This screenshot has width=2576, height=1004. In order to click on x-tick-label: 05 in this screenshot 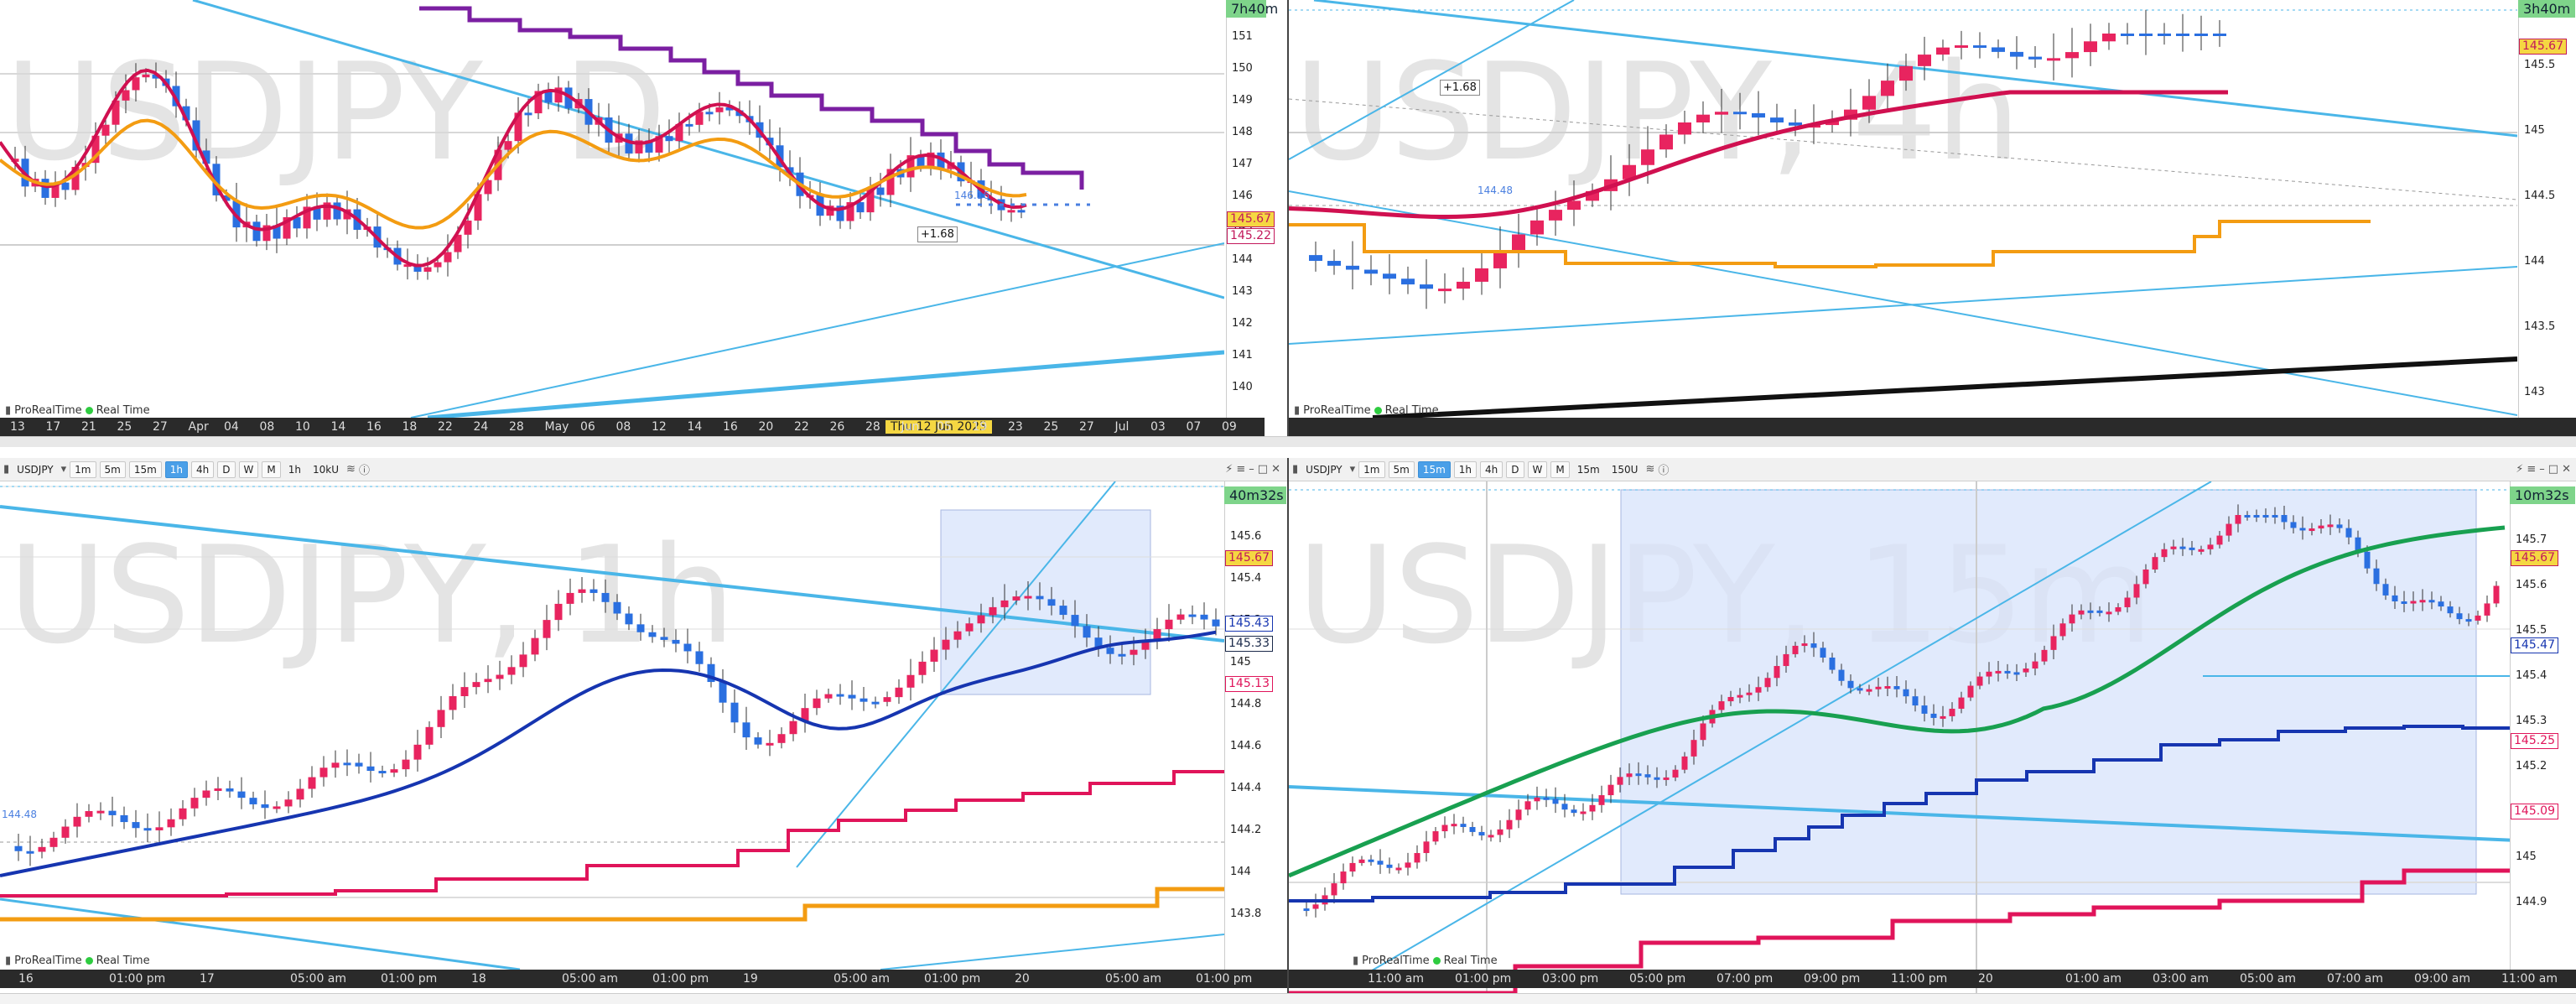, I will do `click(945, 427)`.